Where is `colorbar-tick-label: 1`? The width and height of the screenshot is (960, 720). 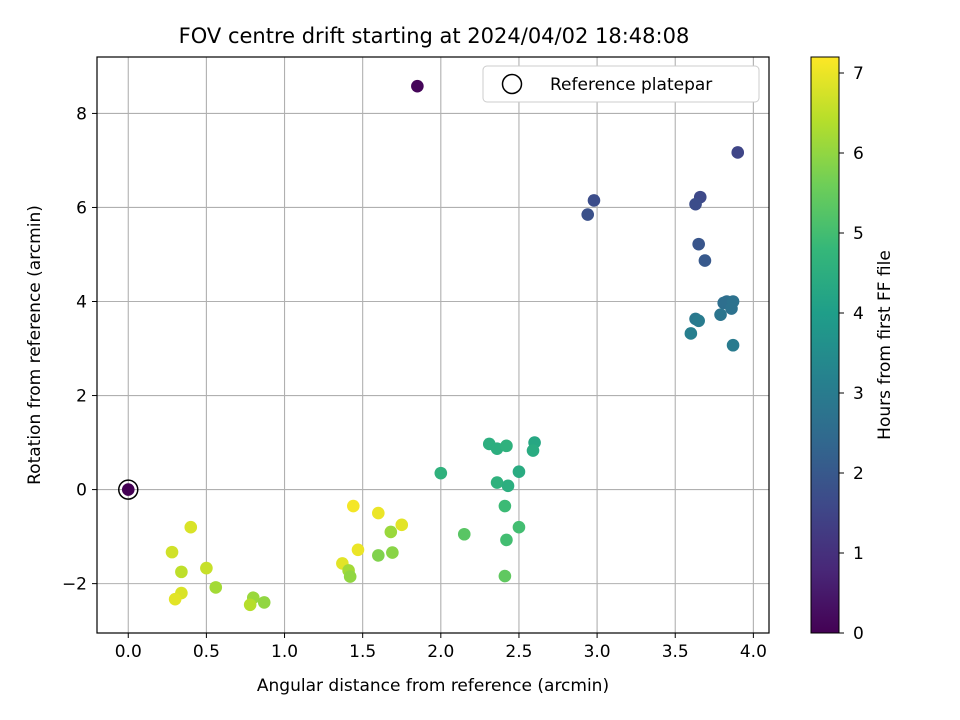
colorbar-tick-label: 1 is located at coordinates (858, 554).